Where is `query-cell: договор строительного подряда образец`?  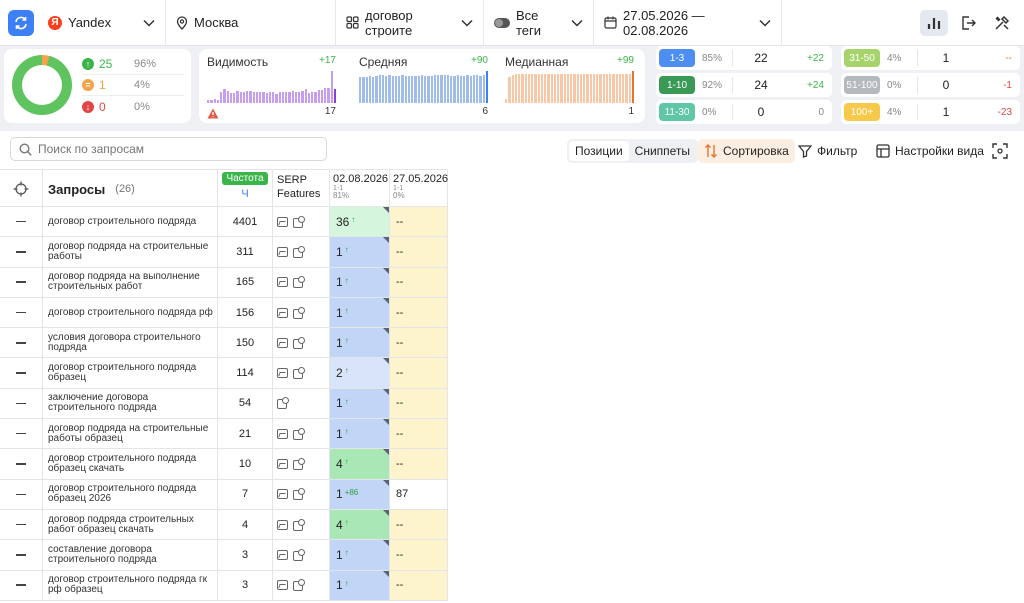
query-cell: договор строительного подряда образец is located at coordinates (130, 373).